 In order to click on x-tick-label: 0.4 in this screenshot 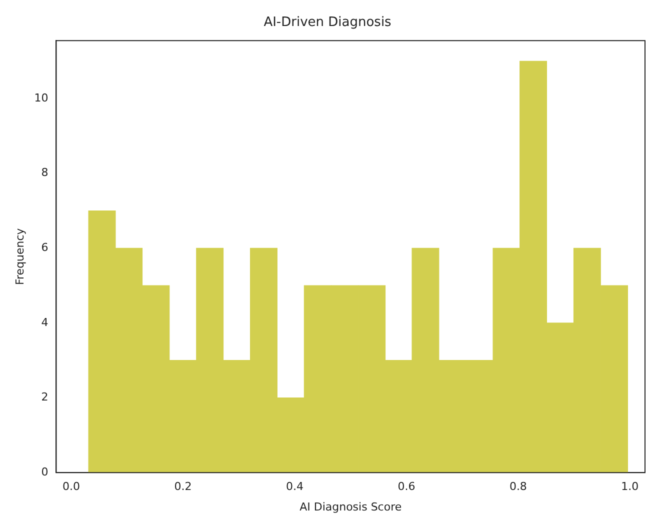, I will do `click(295, 487)`.